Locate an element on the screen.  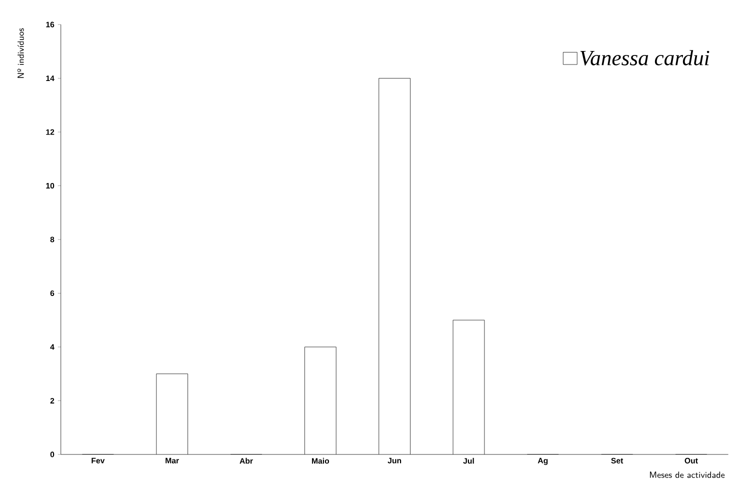
legend-label: Vanessa cardui is located at coordinates (645, 58).